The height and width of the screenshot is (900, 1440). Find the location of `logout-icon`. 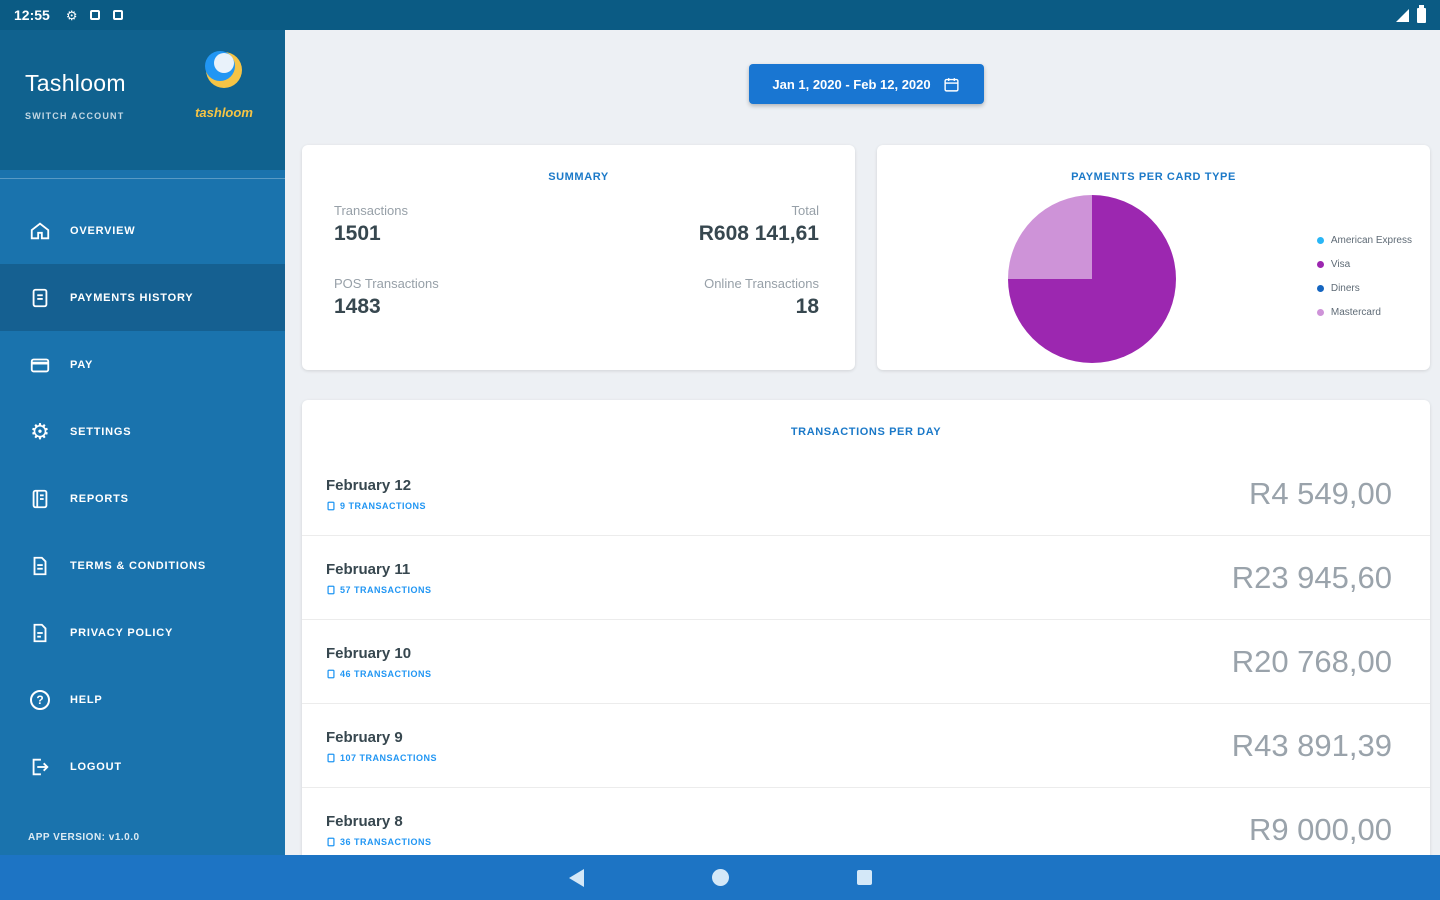

logout-icon is located at coordinates (40, 767).